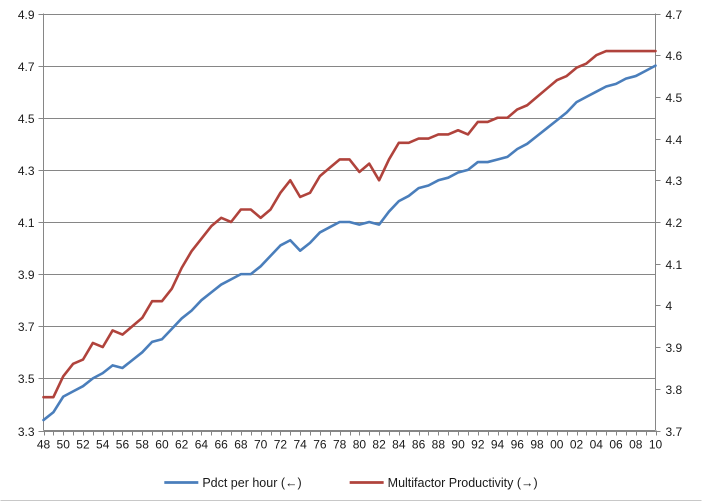 The image size is (702, 502). Describe the element at coordinates (674, 390) in the screenshot. I see `right-axis-tick-label: 3.8` at that location.